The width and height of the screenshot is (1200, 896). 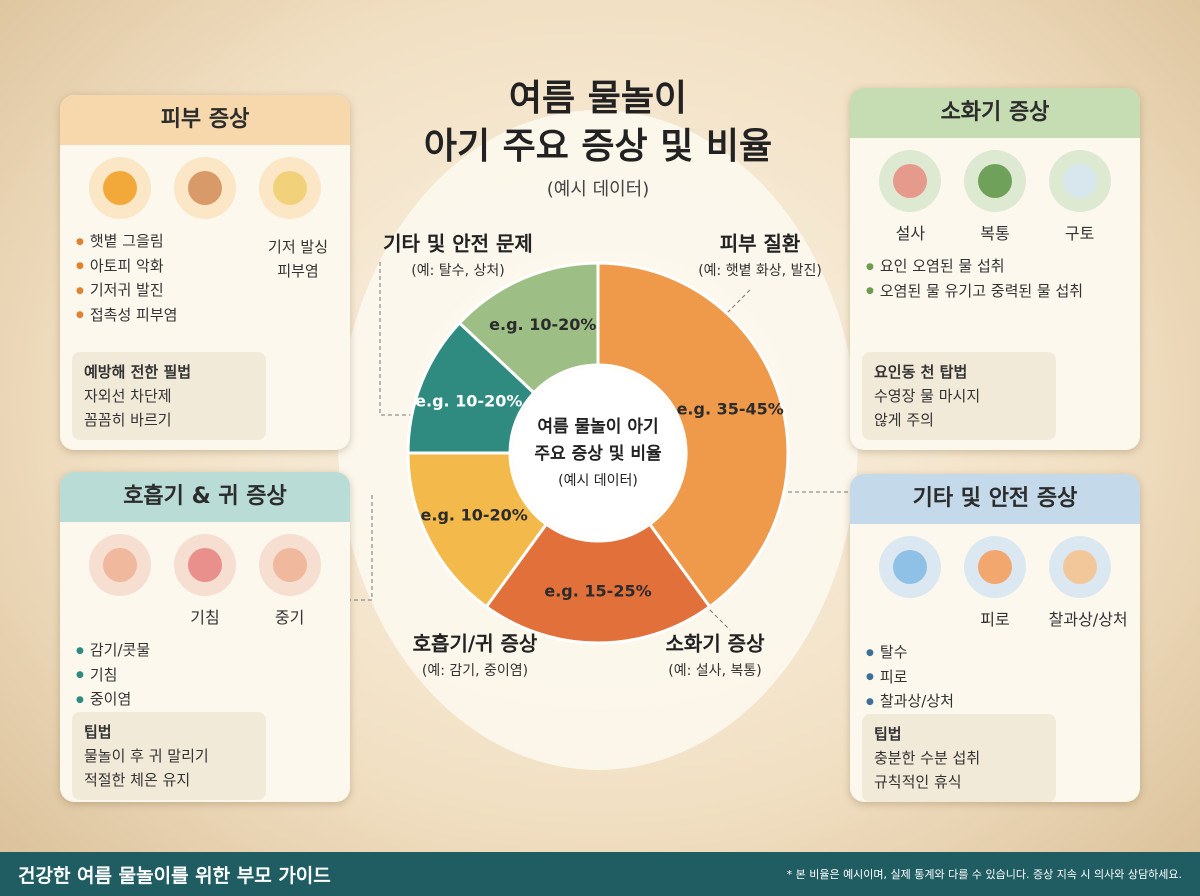 I want to click on icon-labels: 피로 찰과상/상처, so click(x=995, y=618).